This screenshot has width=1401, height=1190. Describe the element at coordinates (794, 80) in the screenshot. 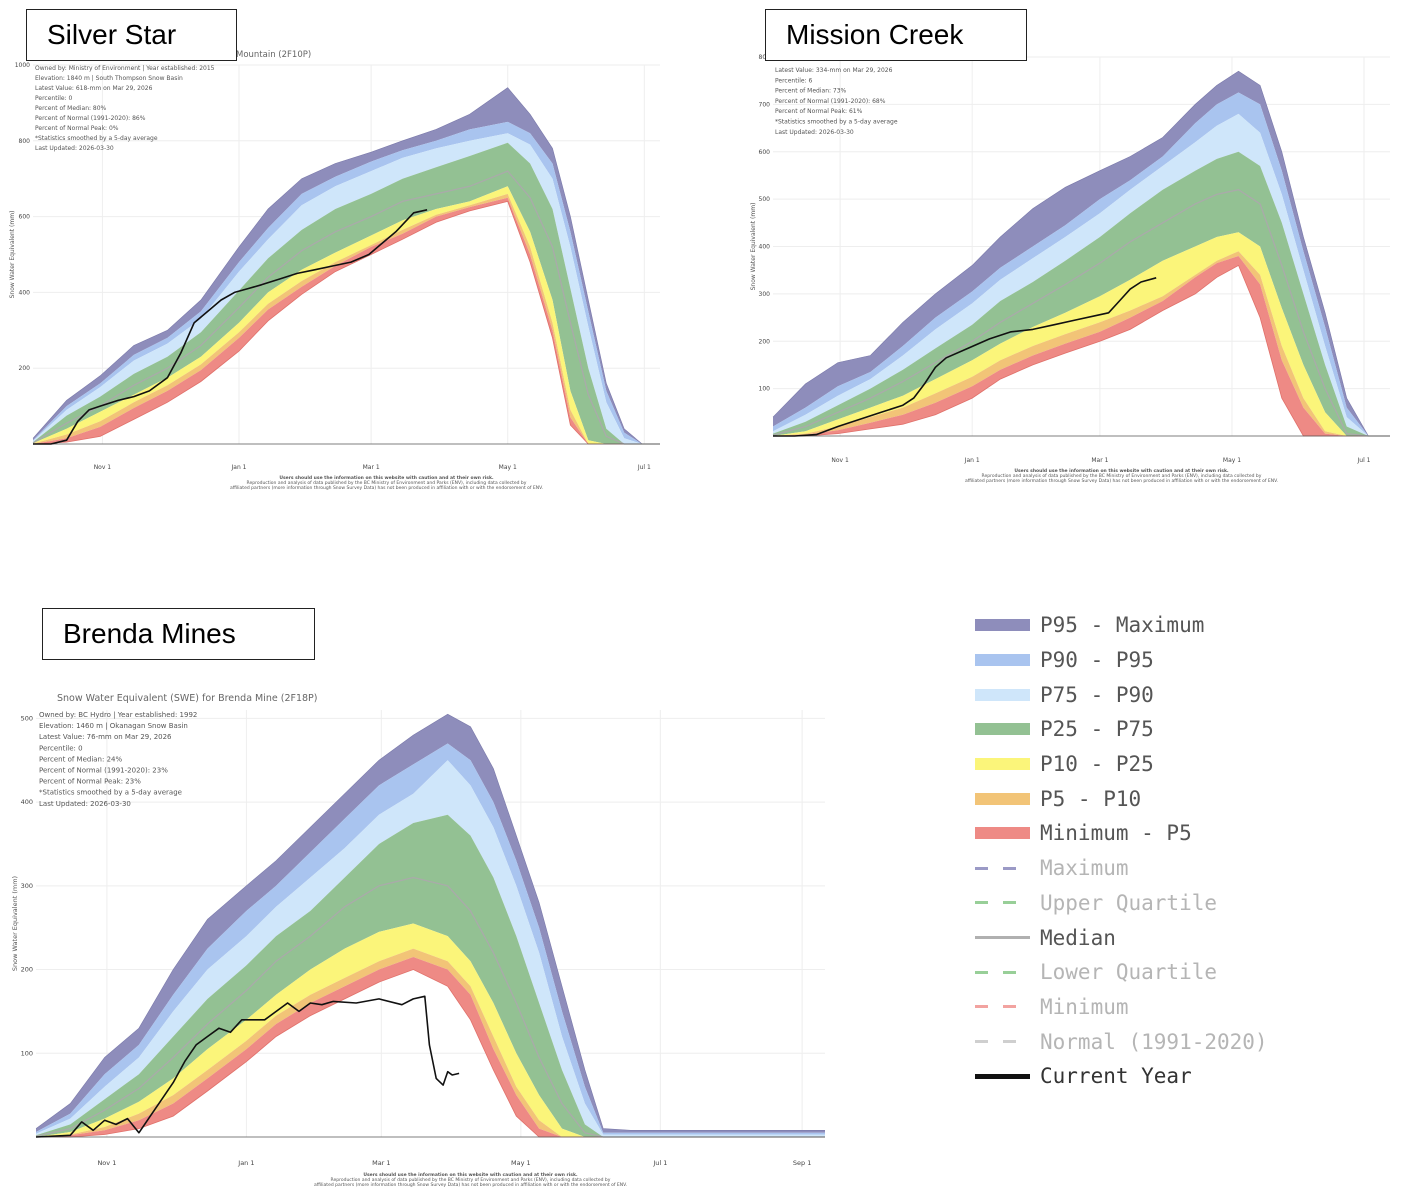

I see `info-line: Percentile: 6` at that location.